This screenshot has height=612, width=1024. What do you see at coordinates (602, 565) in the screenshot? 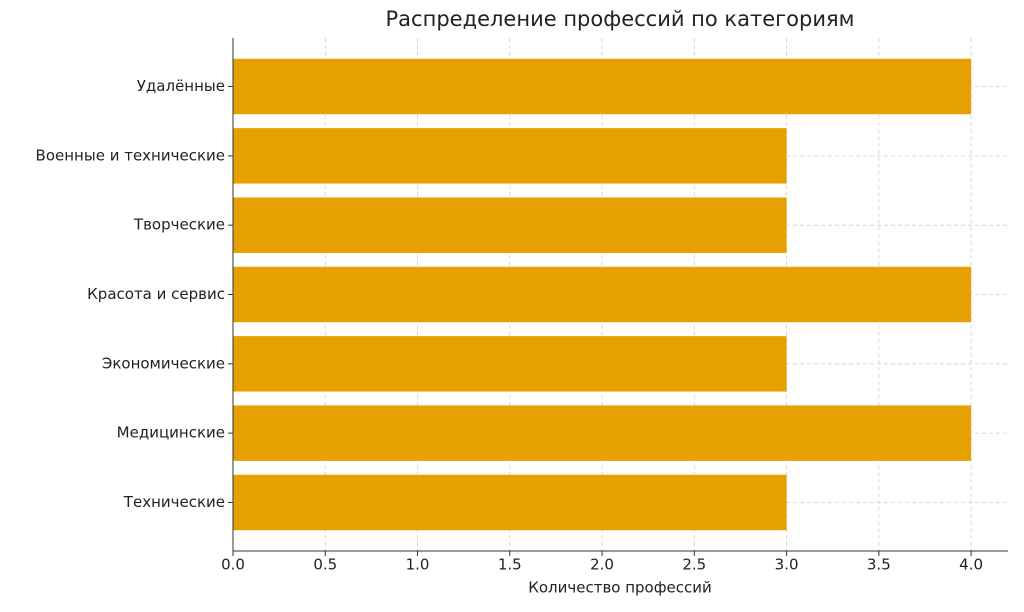
I see `x-tick-label: 2.0` at bounding box center [602, 565].